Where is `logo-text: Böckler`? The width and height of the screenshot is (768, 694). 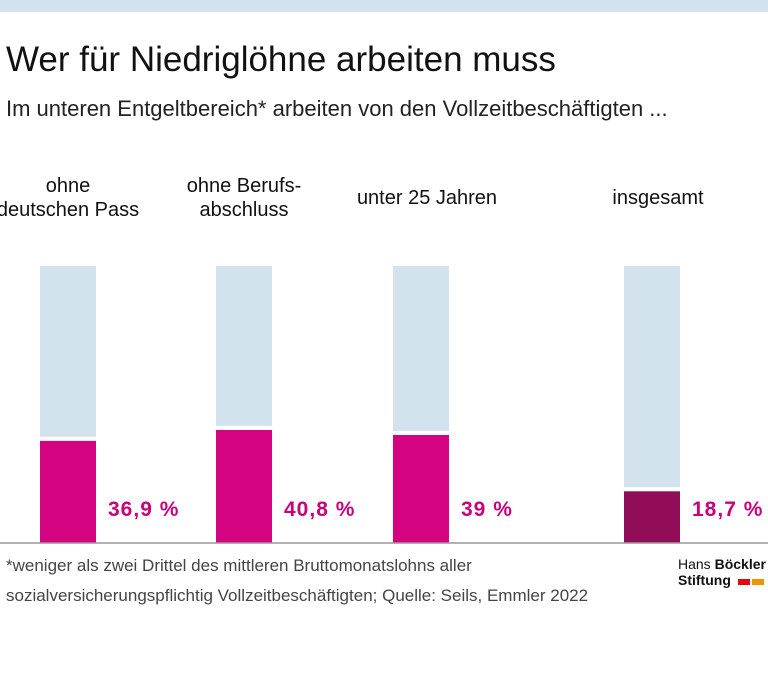
logo-text: Böckler is located at coordinates (740, 564).